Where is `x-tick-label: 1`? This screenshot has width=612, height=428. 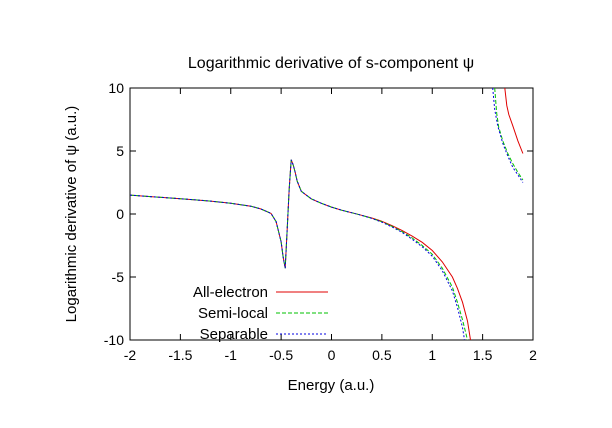
x-tick-label: 1 is located at coordinates (432, 355).